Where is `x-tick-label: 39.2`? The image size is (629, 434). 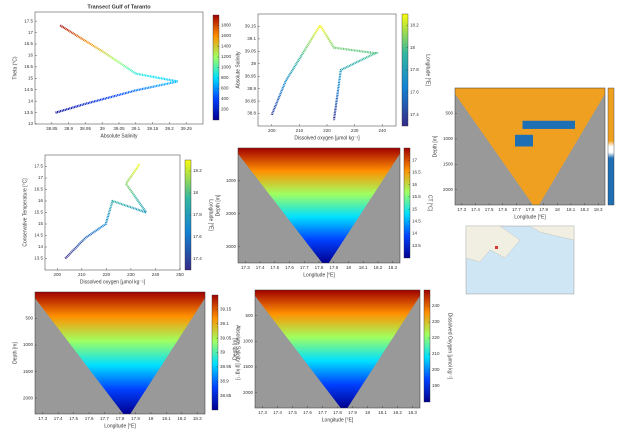 x-tick-label: 39.2 is located at coordinates (169, 128).